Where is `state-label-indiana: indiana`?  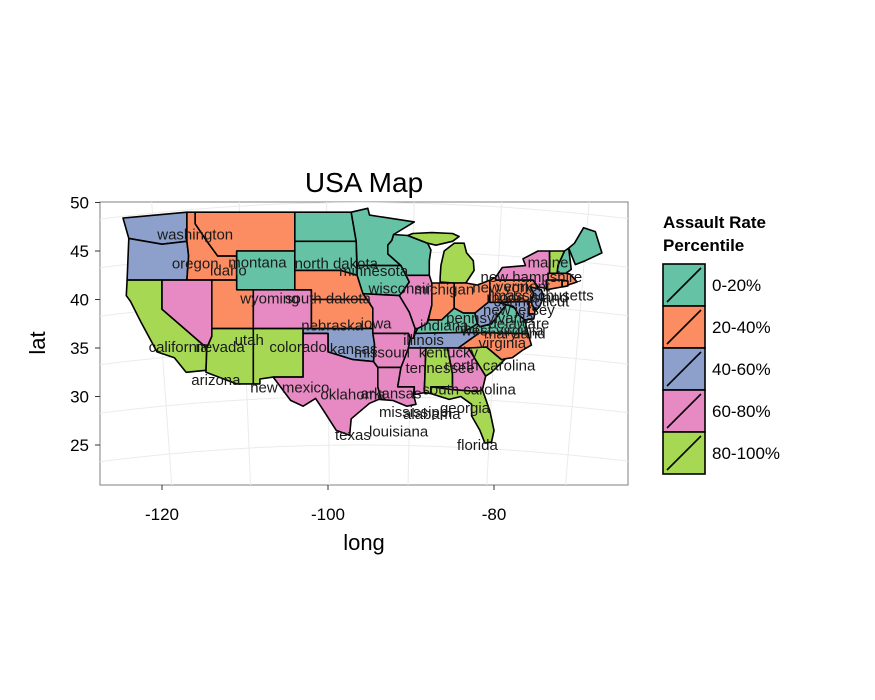
state-label-indiana: indiana is located at coordinates (444, 326).